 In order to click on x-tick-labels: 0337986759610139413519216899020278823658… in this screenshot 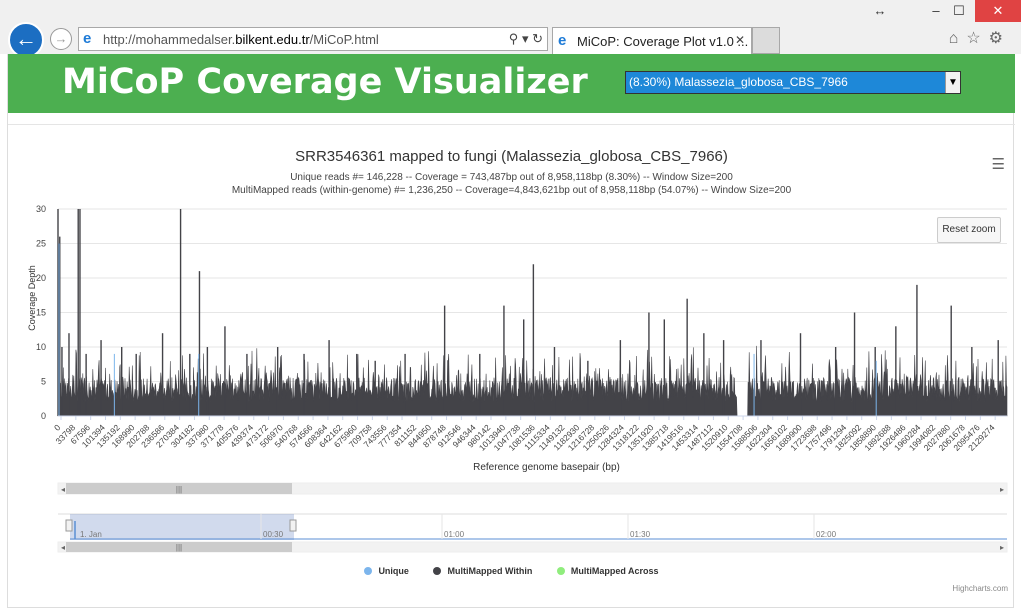, I will do `click(524, 434)`.